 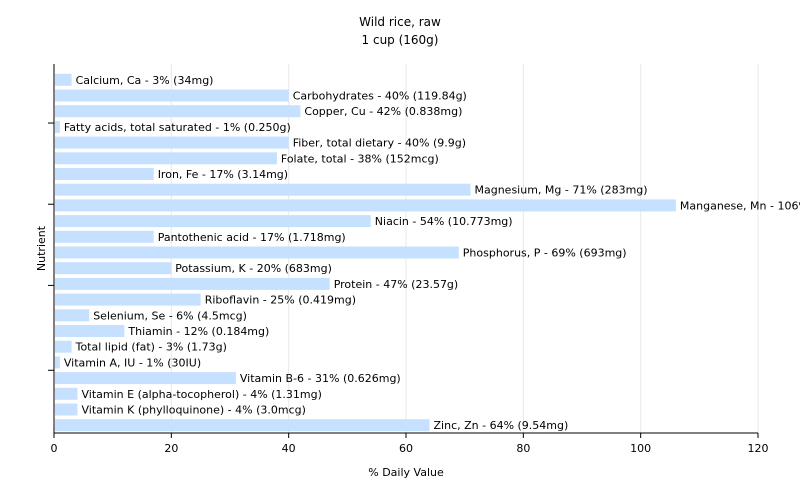 What do you see at coordinates (252, 237) in the screenshot?
I see `bar-label: Pantothenic acid - 17% (1.718mg)` at bounding box center [252, 237].